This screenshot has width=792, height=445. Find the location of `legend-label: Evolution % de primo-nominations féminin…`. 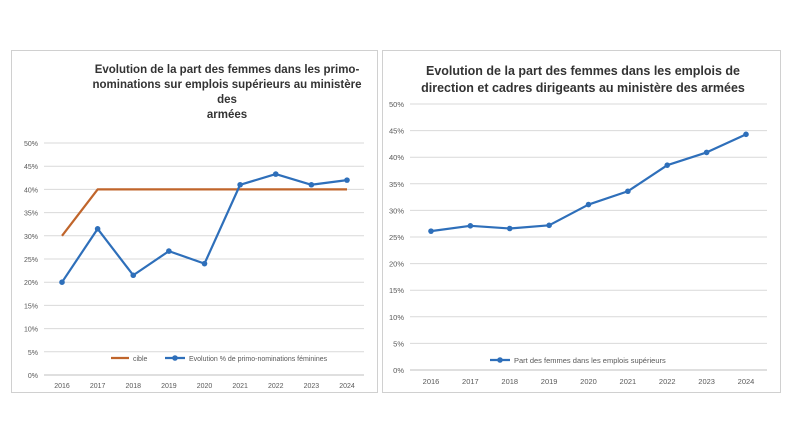

legend-label: Evolution % de primo-nominations féminin… is located at coordinates (258, 359).